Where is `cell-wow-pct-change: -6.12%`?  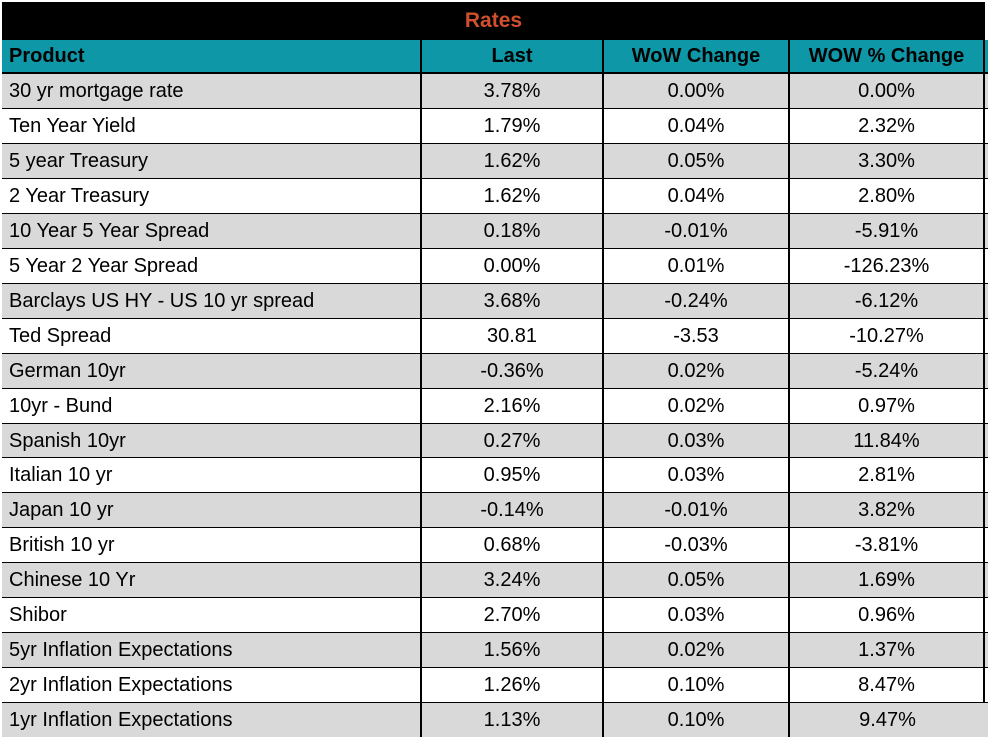 cell-wow-pct-change: -6.12% is located at coordinates (886, 300).